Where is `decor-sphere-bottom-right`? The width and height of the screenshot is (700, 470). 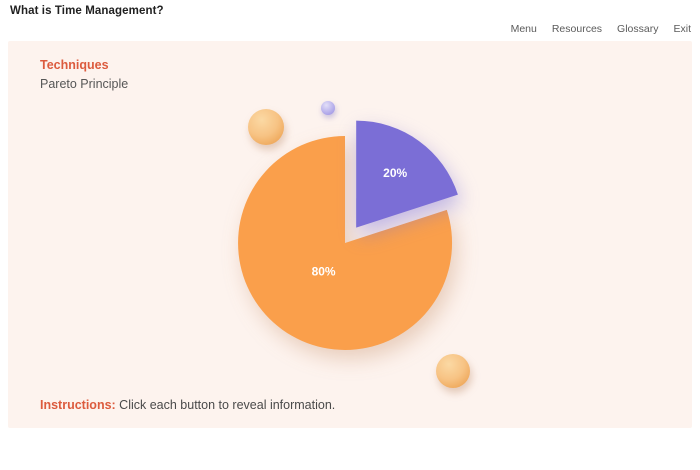 decor-sphere-bottom-right is located at coordinates (453, 371).